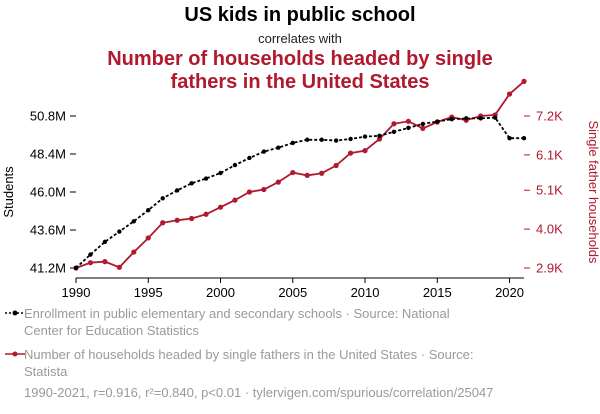 The height and width of the screenshot is (414, 600). What do you see at coordinates (48, 230) in the screenshot?
I see `left-axis-tick-label: 43.6M` at bounding box center [48, 230].